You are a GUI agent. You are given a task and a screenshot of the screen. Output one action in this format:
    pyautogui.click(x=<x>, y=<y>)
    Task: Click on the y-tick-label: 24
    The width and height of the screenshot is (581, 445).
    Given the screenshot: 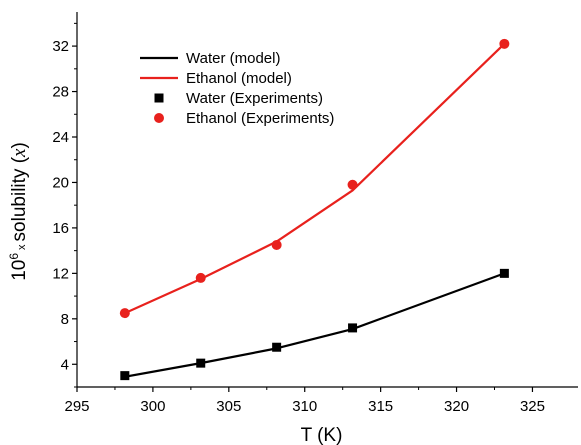 What is the action you would take?
    pyautogui.click(x=60, y=137)
    